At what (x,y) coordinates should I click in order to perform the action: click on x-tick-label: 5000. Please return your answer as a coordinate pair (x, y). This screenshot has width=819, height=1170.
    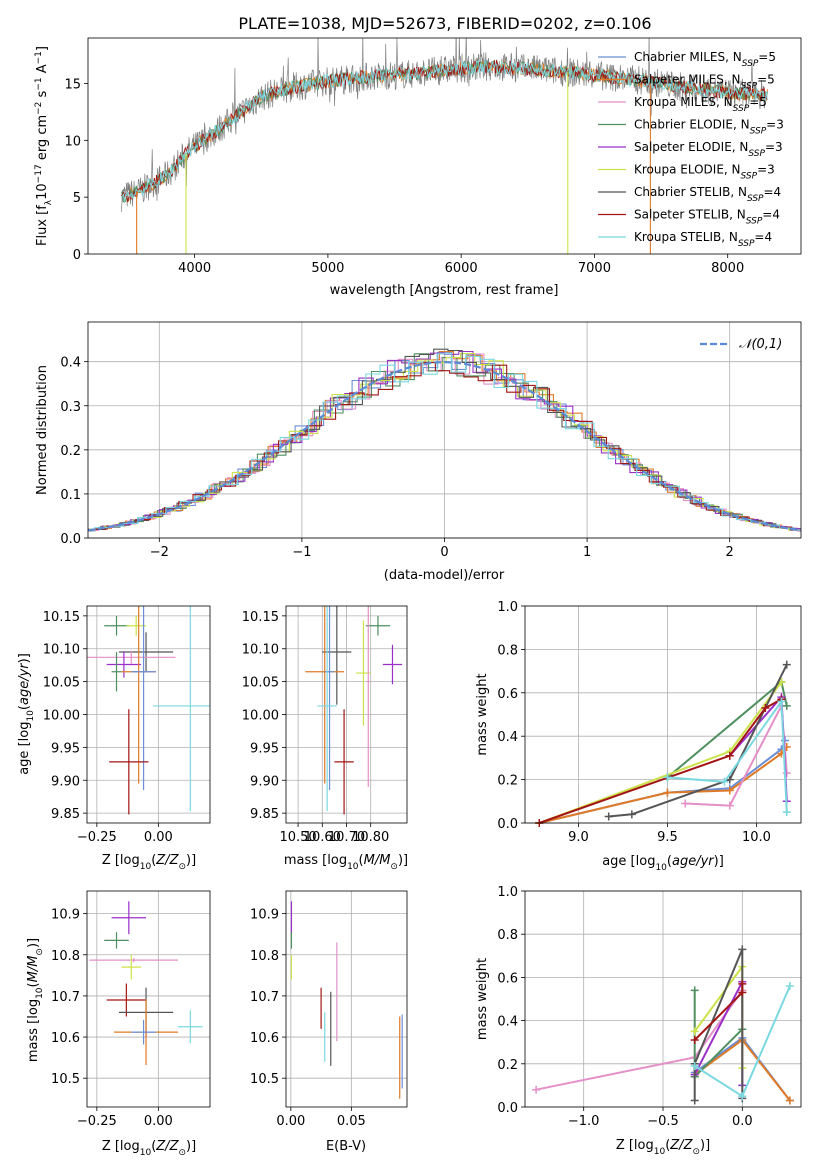
    Looking at the image, I should click on (327, 268).